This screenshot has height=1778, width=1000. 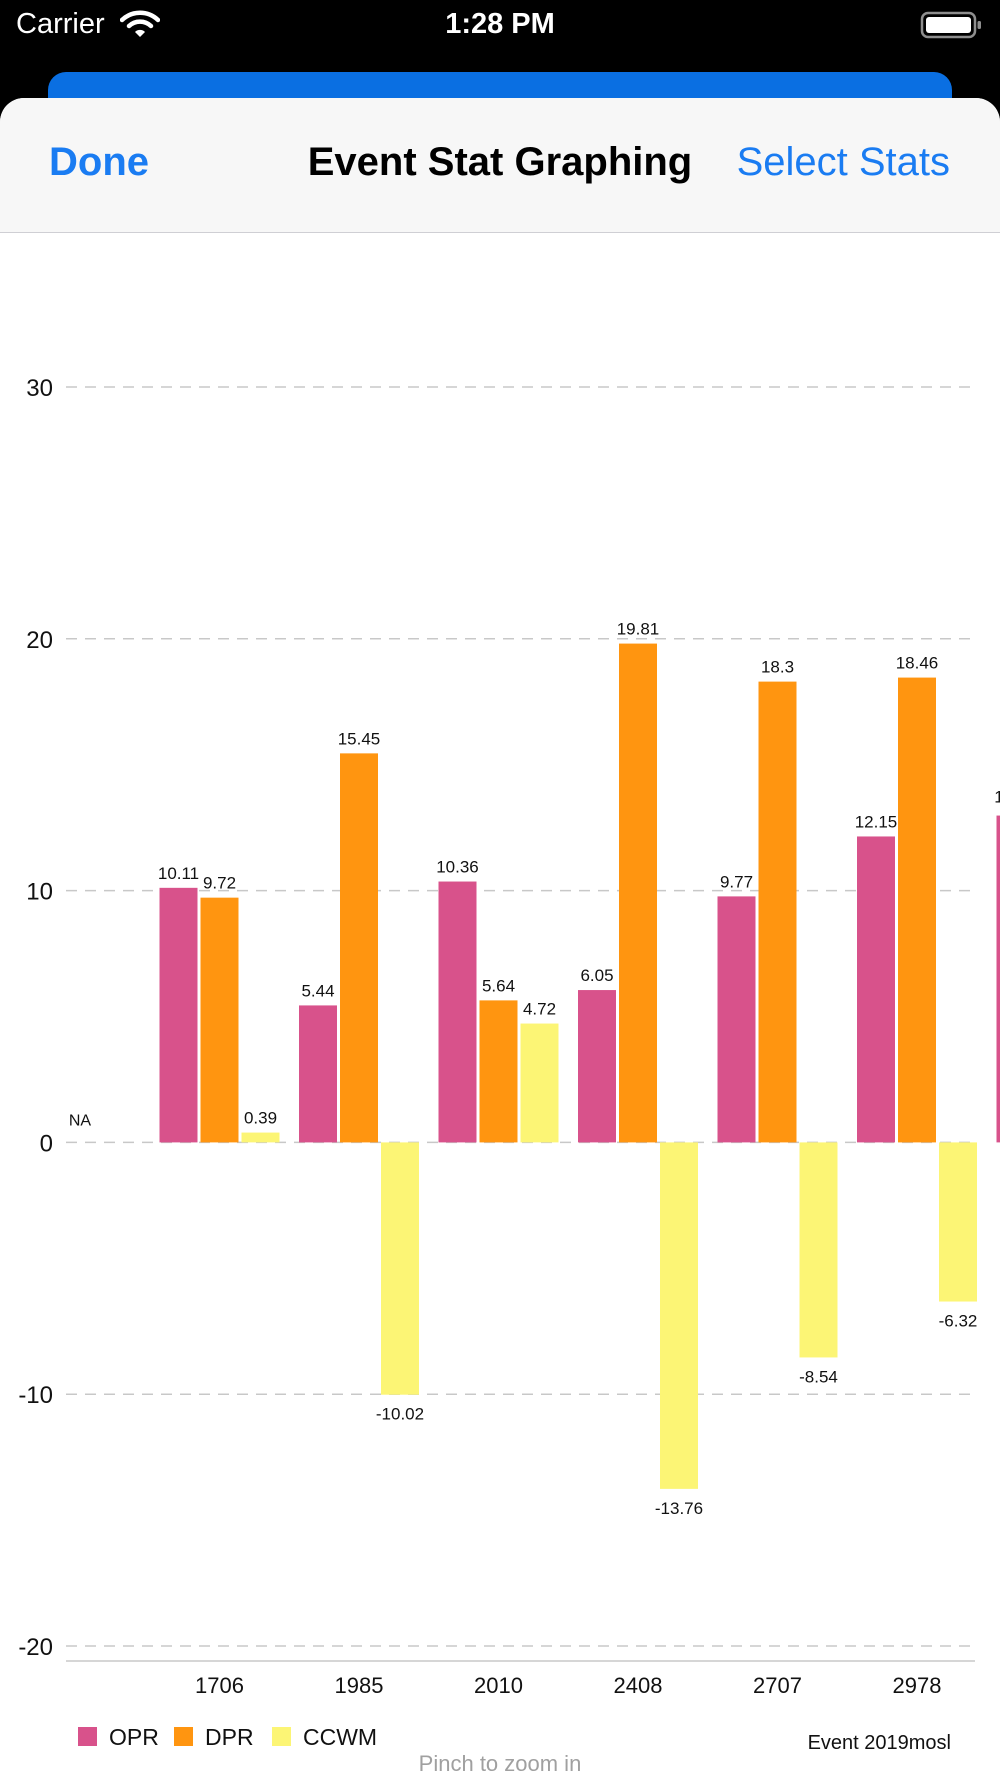 I want to click on battery-icon, so click(x=952, y=27).